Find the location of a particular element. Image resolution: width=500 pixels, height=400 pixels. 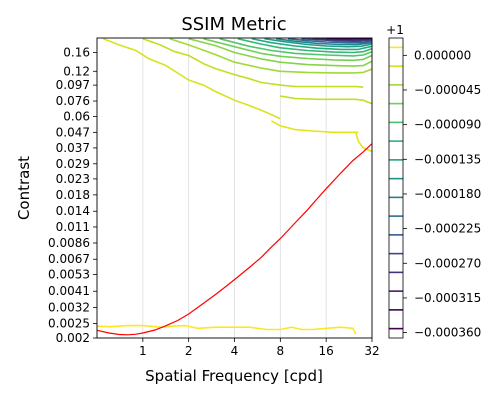

y-tick-label: 0.097 is located at coordinates (73, 85).